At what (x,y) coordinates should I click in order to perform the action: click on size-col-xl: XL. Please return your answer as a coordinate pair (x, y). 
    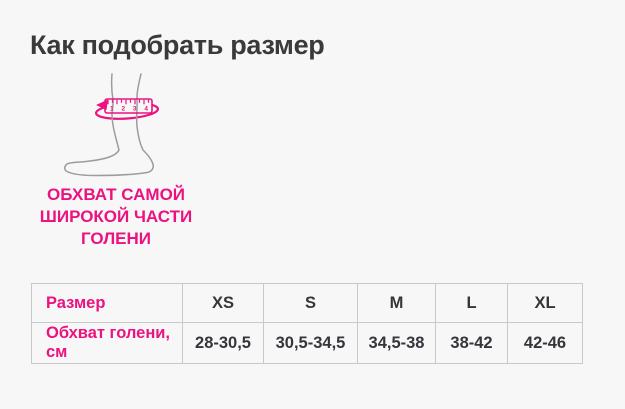
    Looking at the image, I should click on (545, 303).